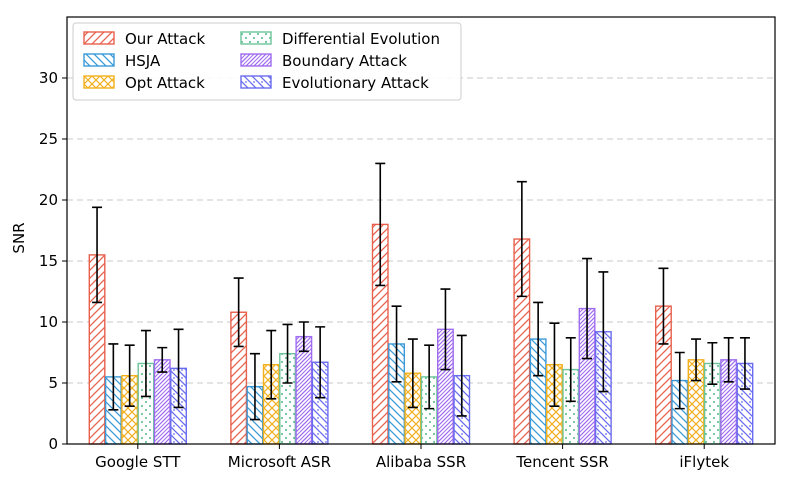 The height and width of the screenshot is (477, 790). Describe the element at coordinates (704, 462) in the screenshot. I see `x-tick-label: iFlytek` at that location.